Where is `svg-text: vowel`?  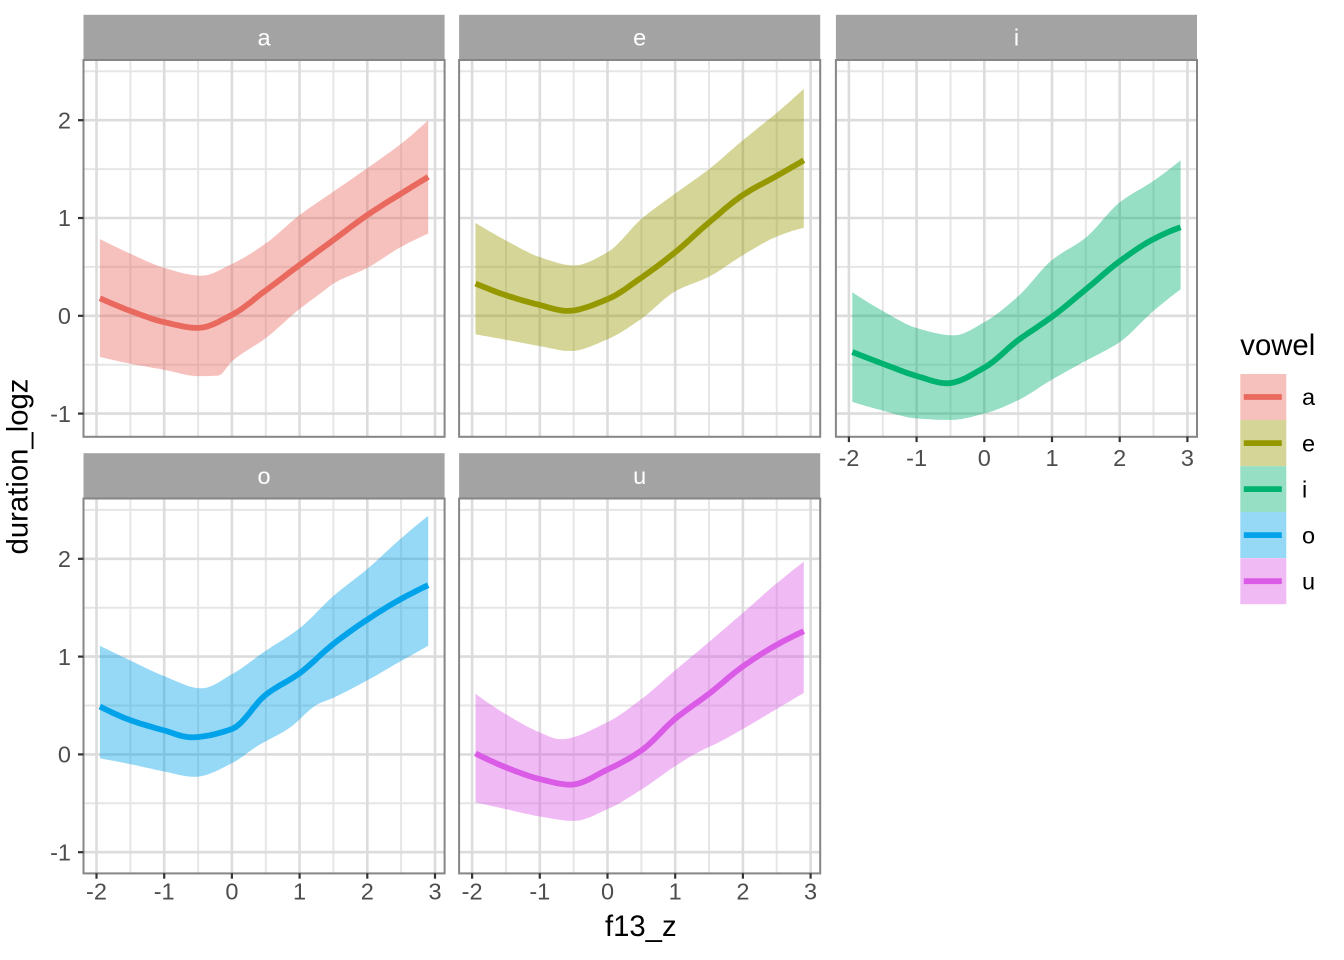
svg-text: vowel is located at coordinates (1277, 345).